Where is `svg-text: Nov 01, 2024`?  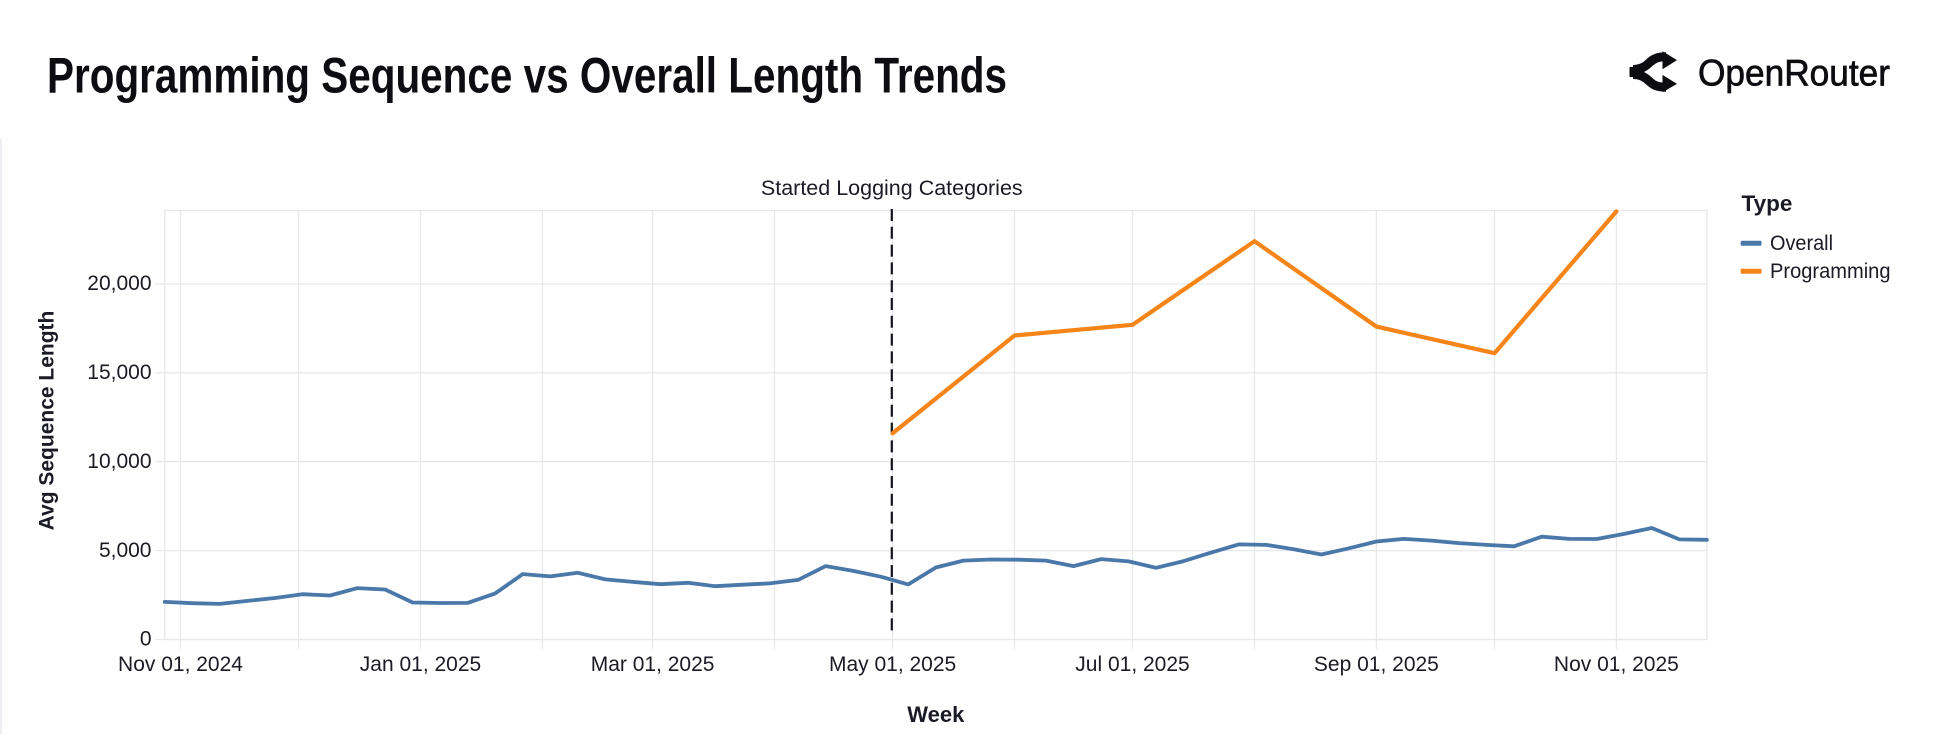 svg-text: Nov 01, 2024 is located at coordinates (180, 664).